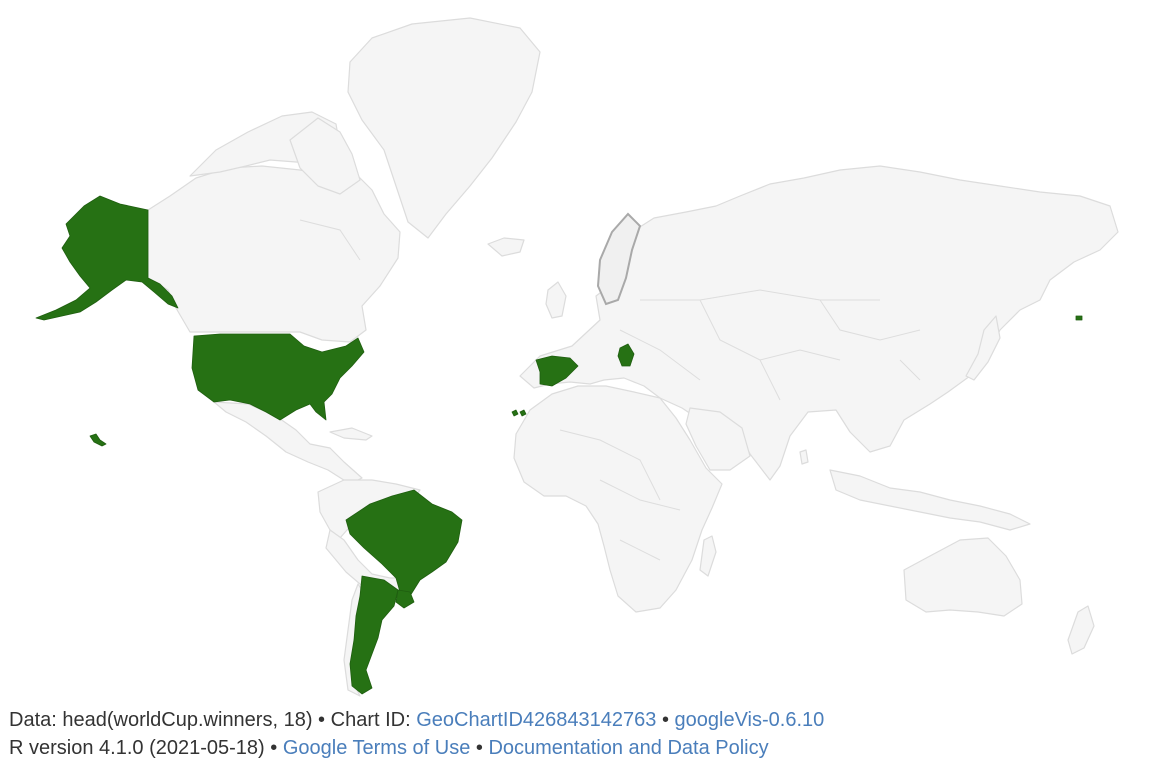 Image resolution: width=1149 pixels, height=769 pixels. What do you see at coordinates (376, 748) in the screenshot?
I see `google-terms-link: Google Terms of Use` at bounding box center [376, 748].